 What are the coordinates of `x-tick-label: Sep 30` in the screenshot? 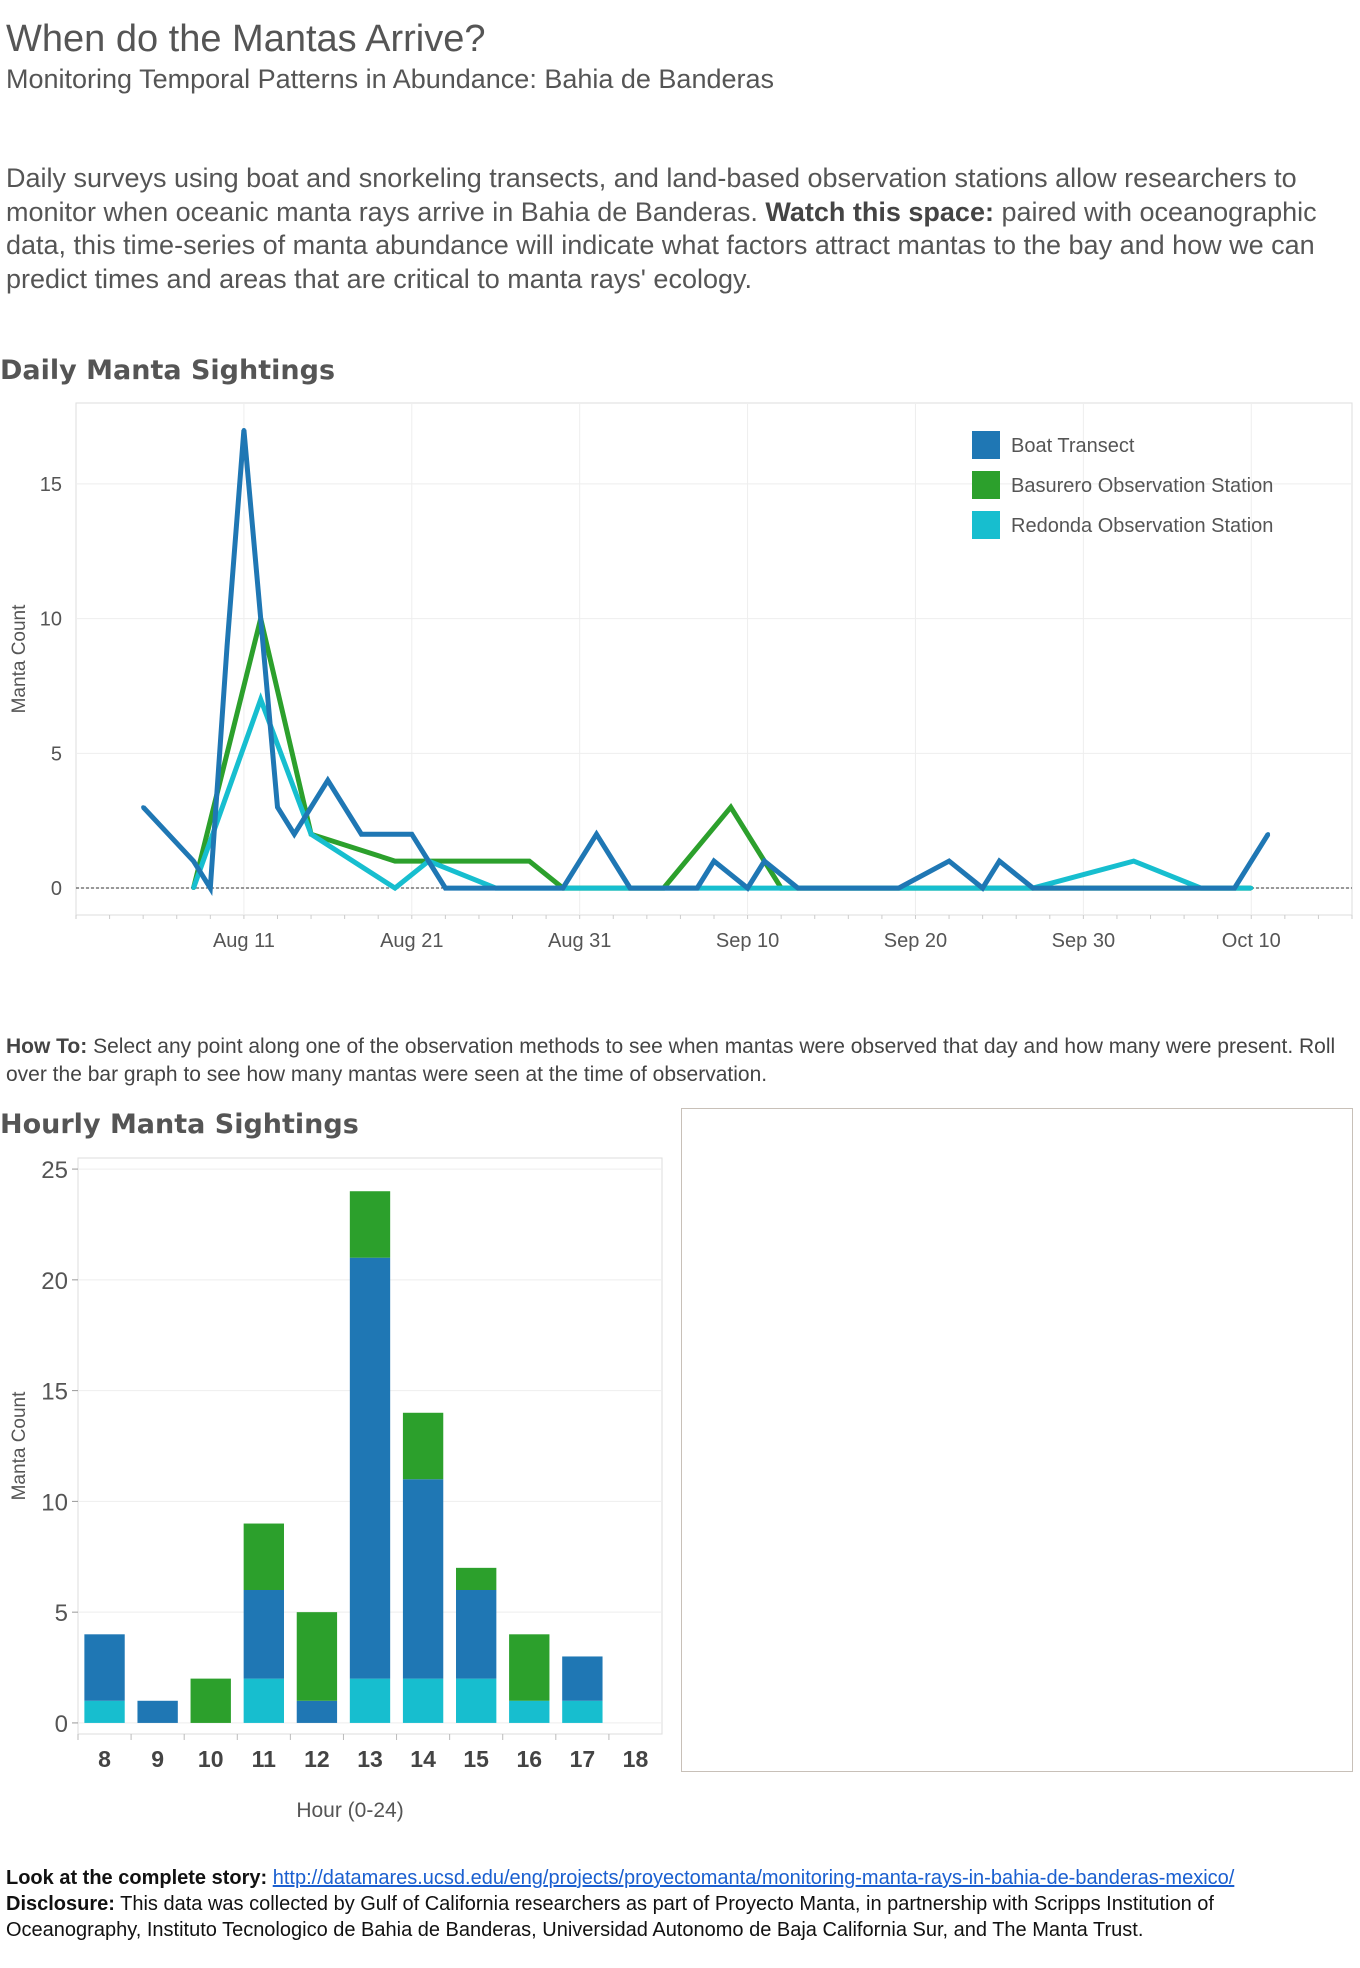 It's located at (1083, 941).